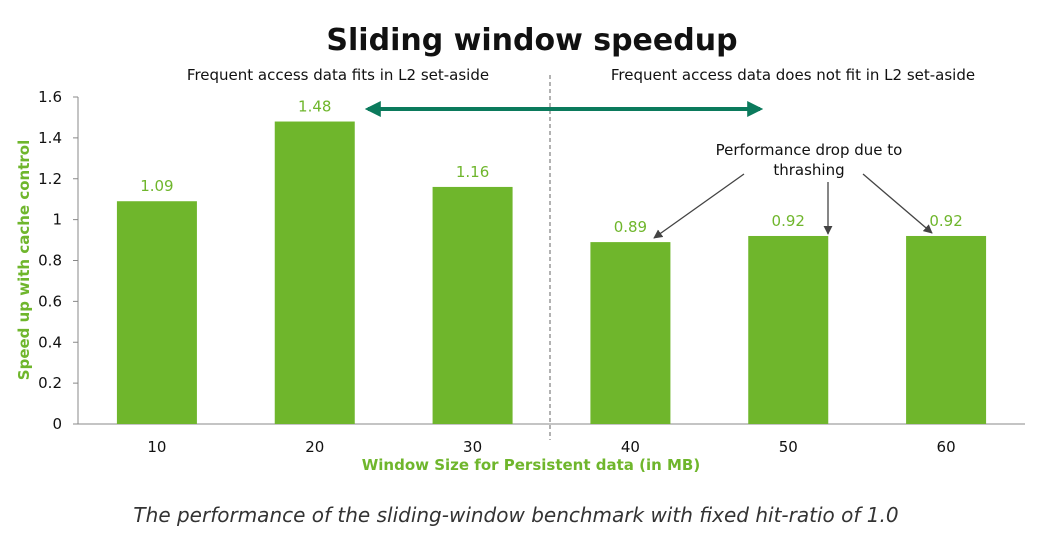  I want to click on x-tick-label-40: 40, so click(630, 447).